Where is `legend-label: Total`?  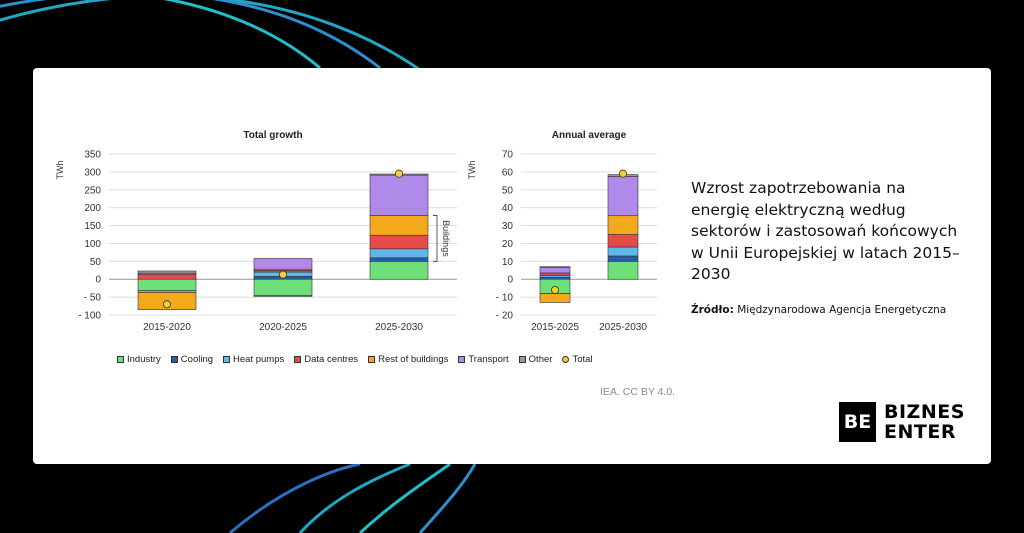
legend-label: Total is located at coordinates (582, 359).